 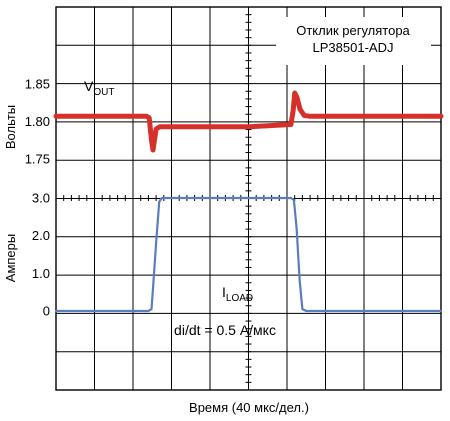 What do you see at coordinates (224, 292) in the screenshot?
I see `series-label-iload-main: I` at bounding box center [224, 292].